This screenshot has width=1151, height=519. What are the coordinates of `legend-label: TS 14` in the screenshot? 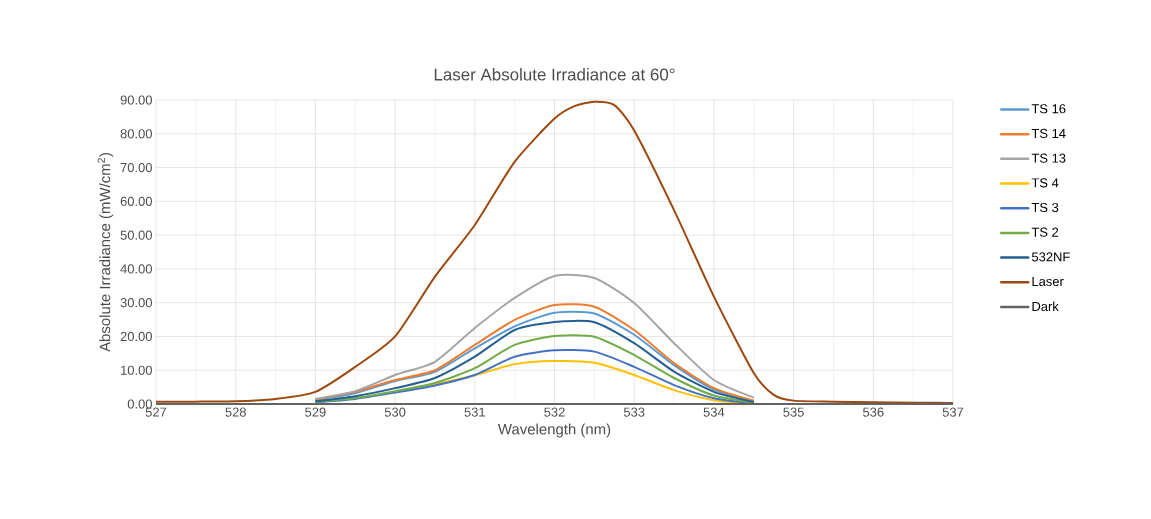 It's located at (1048, 133).